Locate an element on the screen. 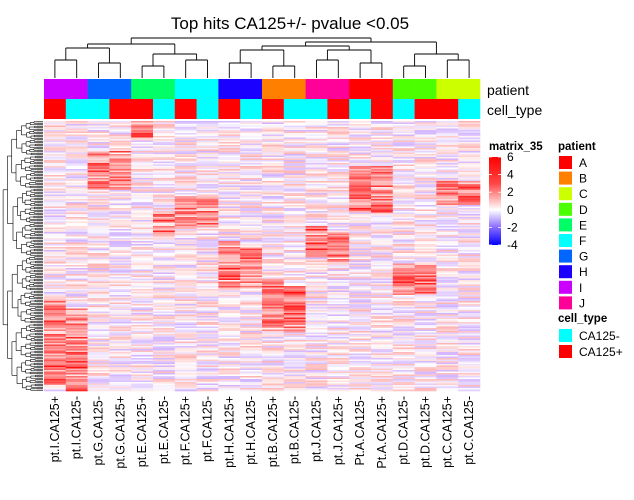  patient-annotation-cell is located at coordinates (360, 89).